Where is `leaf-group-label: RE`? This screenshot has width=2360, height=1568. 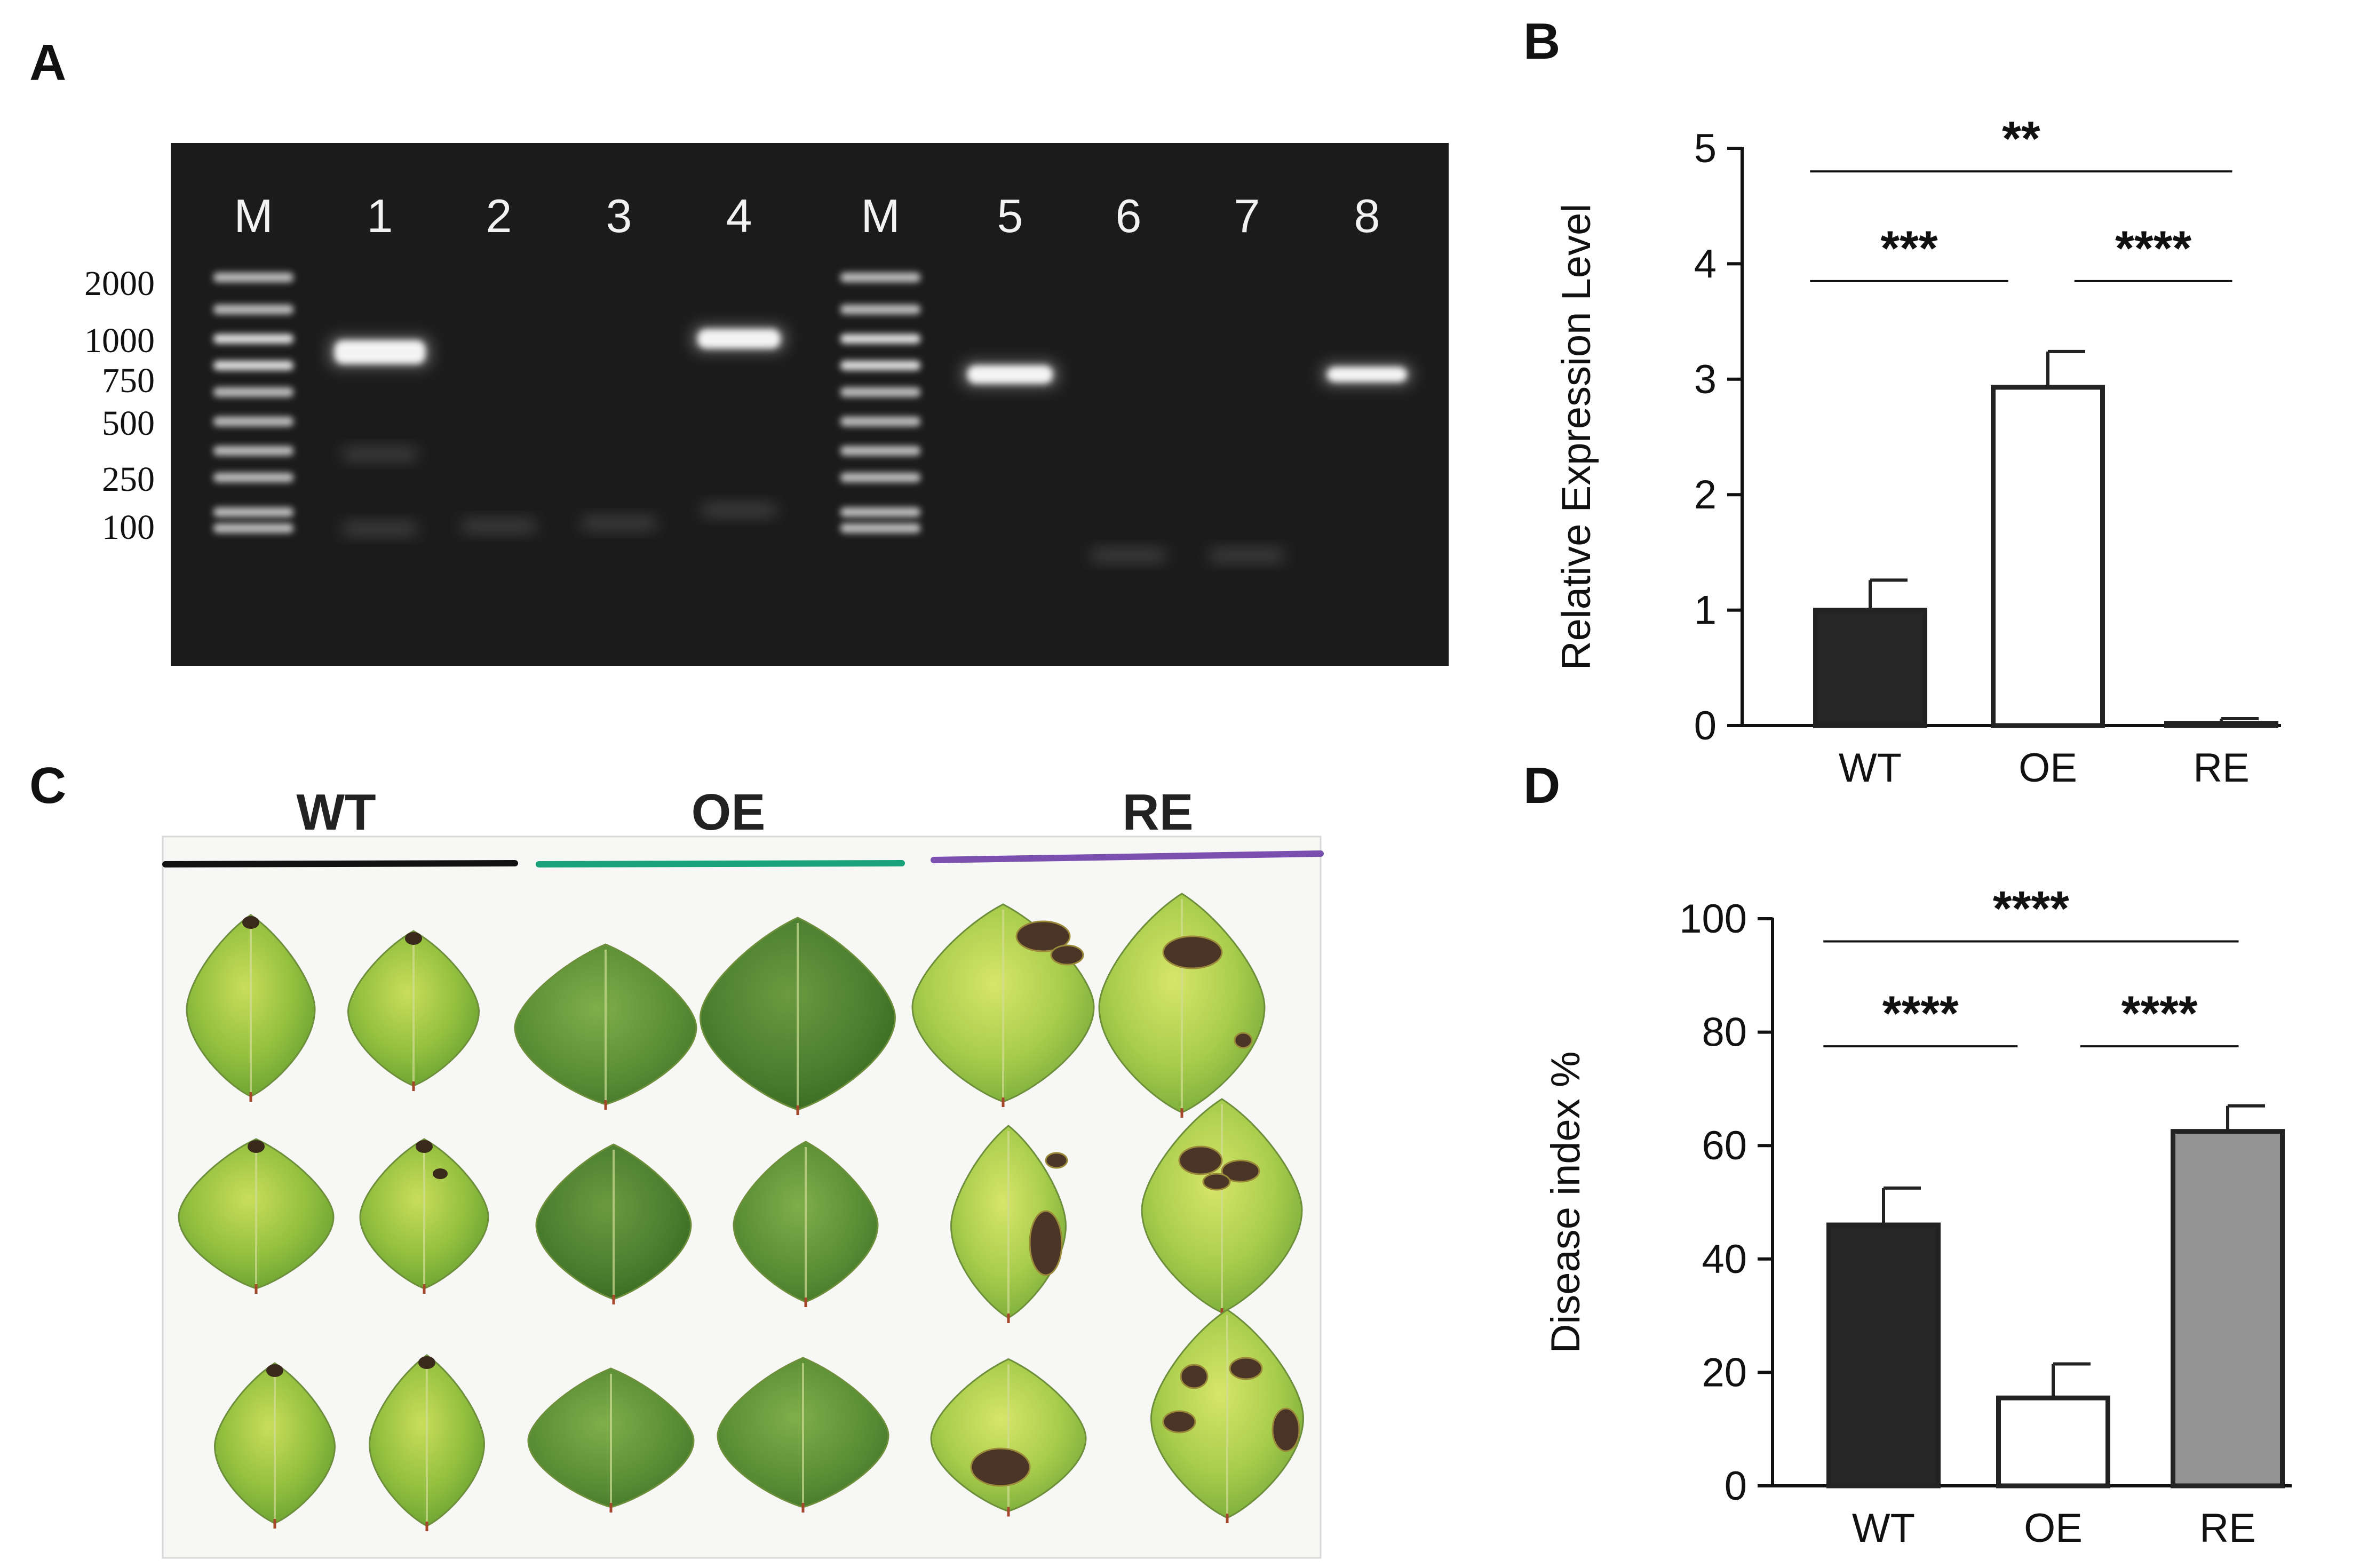
leaf-group-label: RE is located at coordinates (1157, 812).